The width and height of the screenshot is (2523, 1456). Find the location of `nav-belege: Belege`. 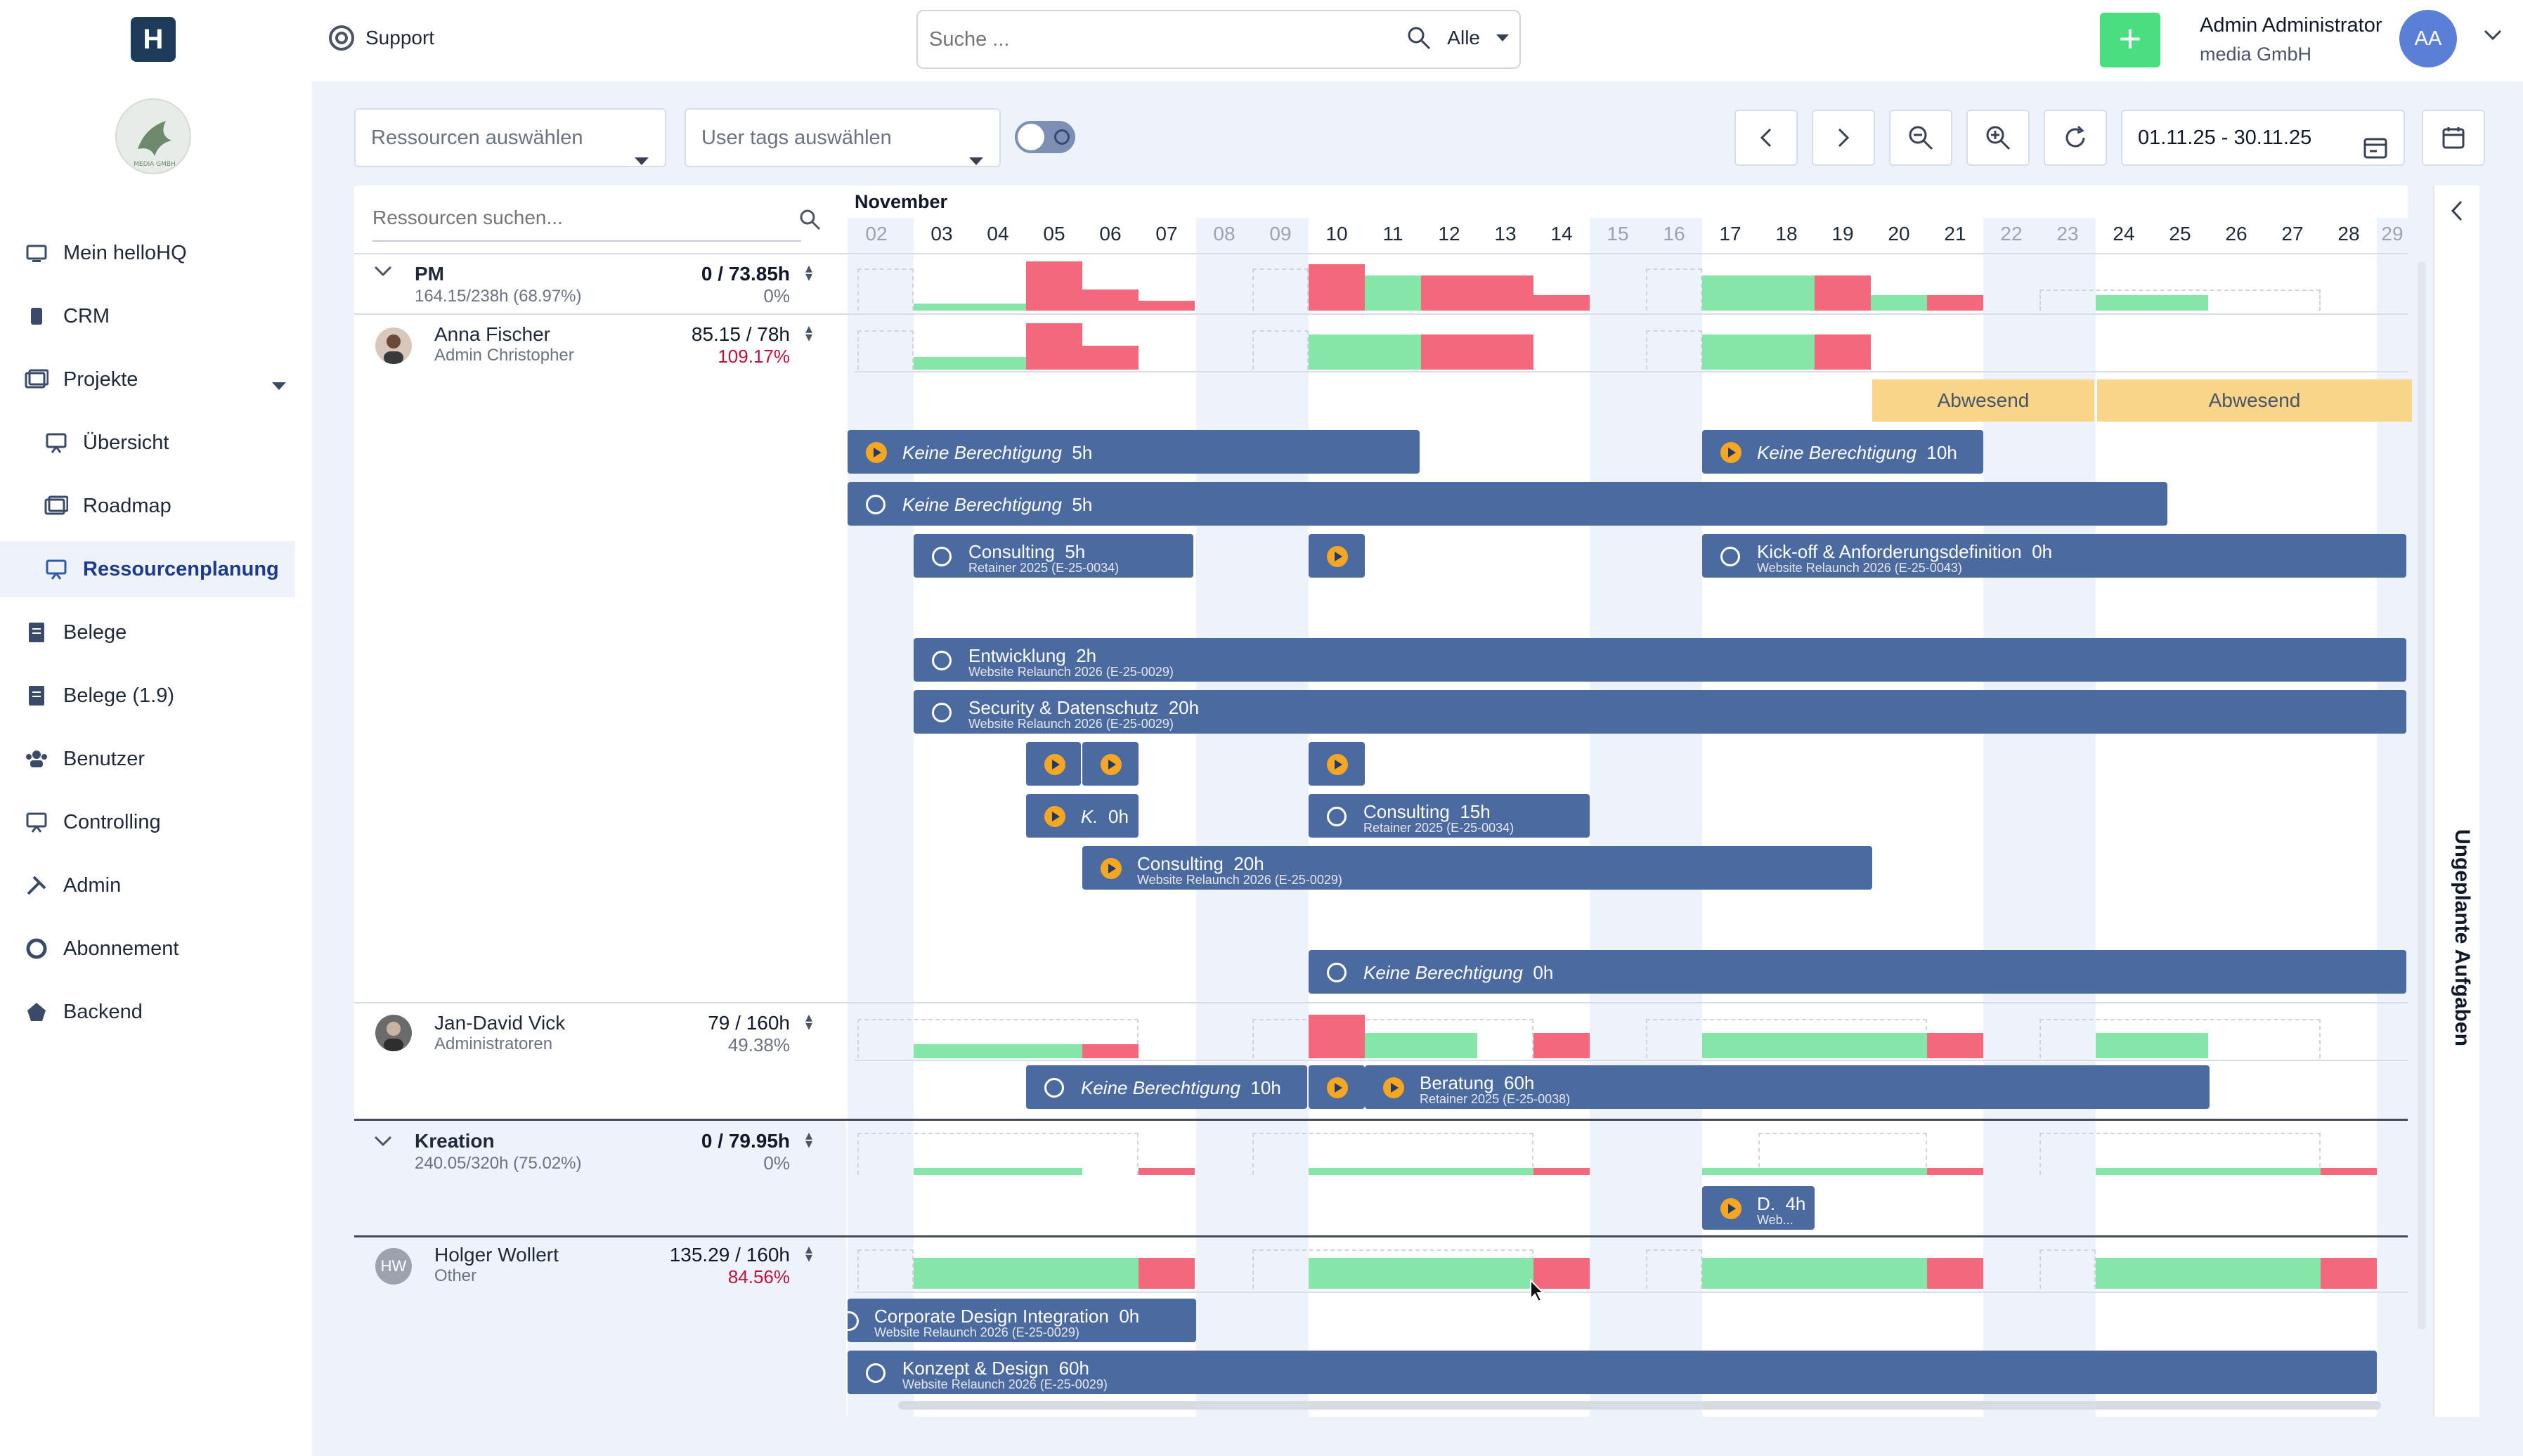

nav-belege: Belege is located at coordinates (147, 633).